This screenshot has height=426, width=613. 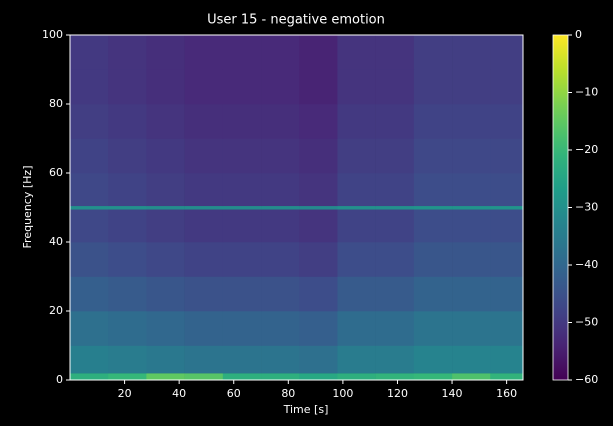 What do you see at coordinates (234, 393) in the screenshot?
I see `x-tick-label: 60` at bounding box center [234, 393].